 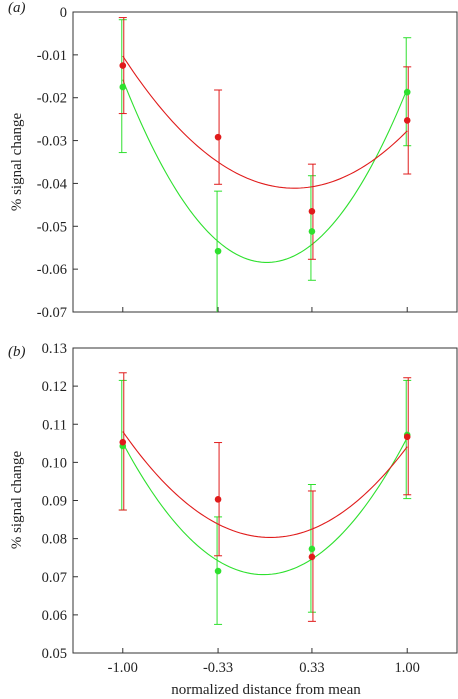 What do you see at coordinates (54, 463) in the screenshot?
I see `y-tick-label: 0.10` at bounding box center [54, 463].